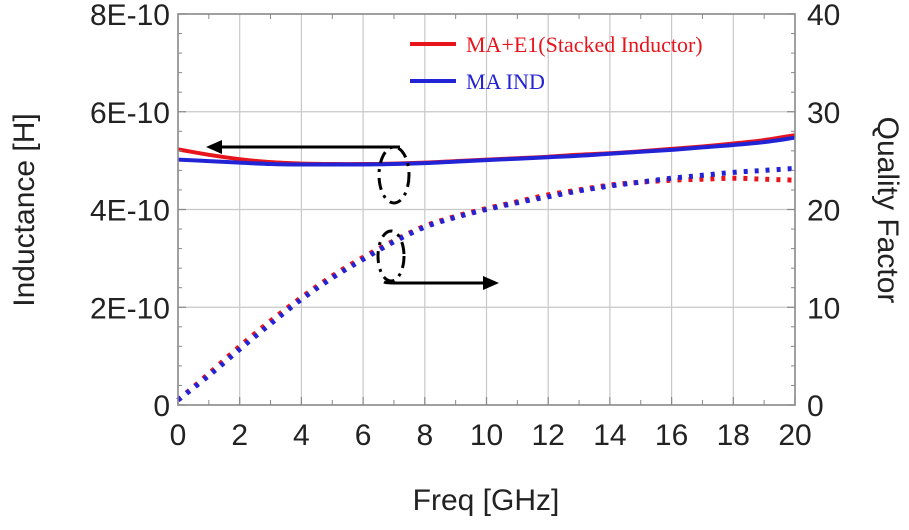 This screenshot has height=530, width=909. What do you see at coordinates (823, 211) in the screenshot?
I see `y-right-tick-label: 20` at bounding box center [823, 211].